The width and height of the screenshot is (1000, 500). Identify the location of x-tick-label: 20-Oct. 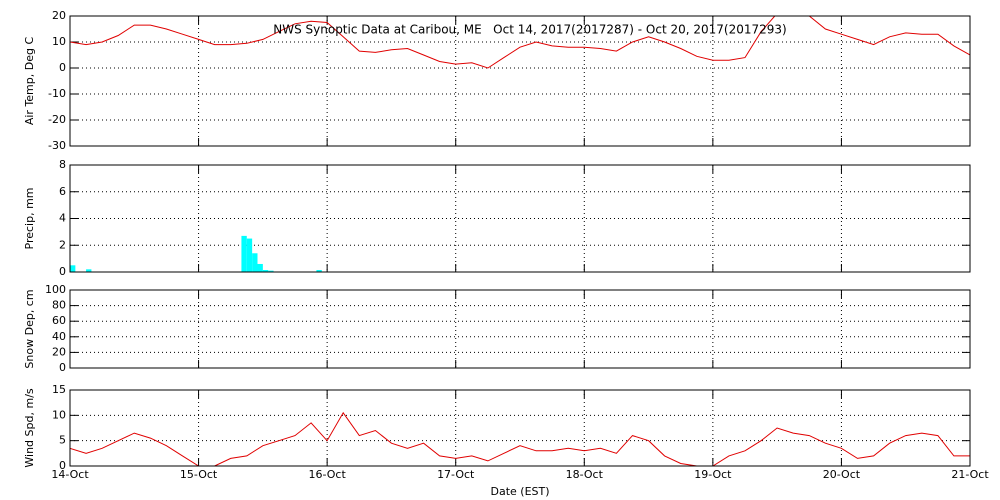
(842, 474).